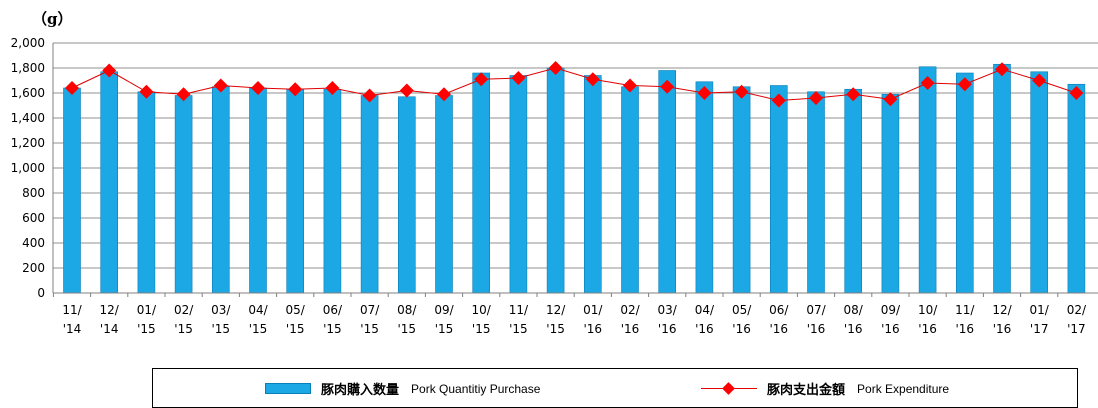 This screenshot has height=408, width=1098. I want to click on y-tick-label: 0, so click(41, 293).